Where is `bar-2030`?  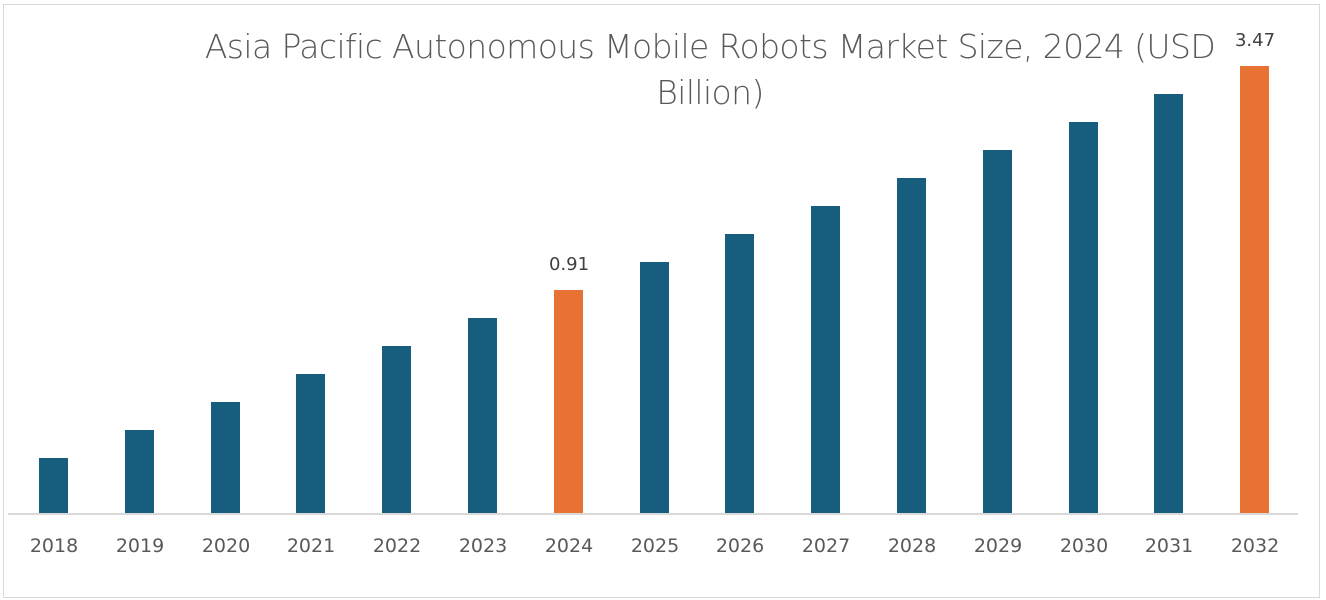 bar-2030 is located at coordinates (1083, 318).